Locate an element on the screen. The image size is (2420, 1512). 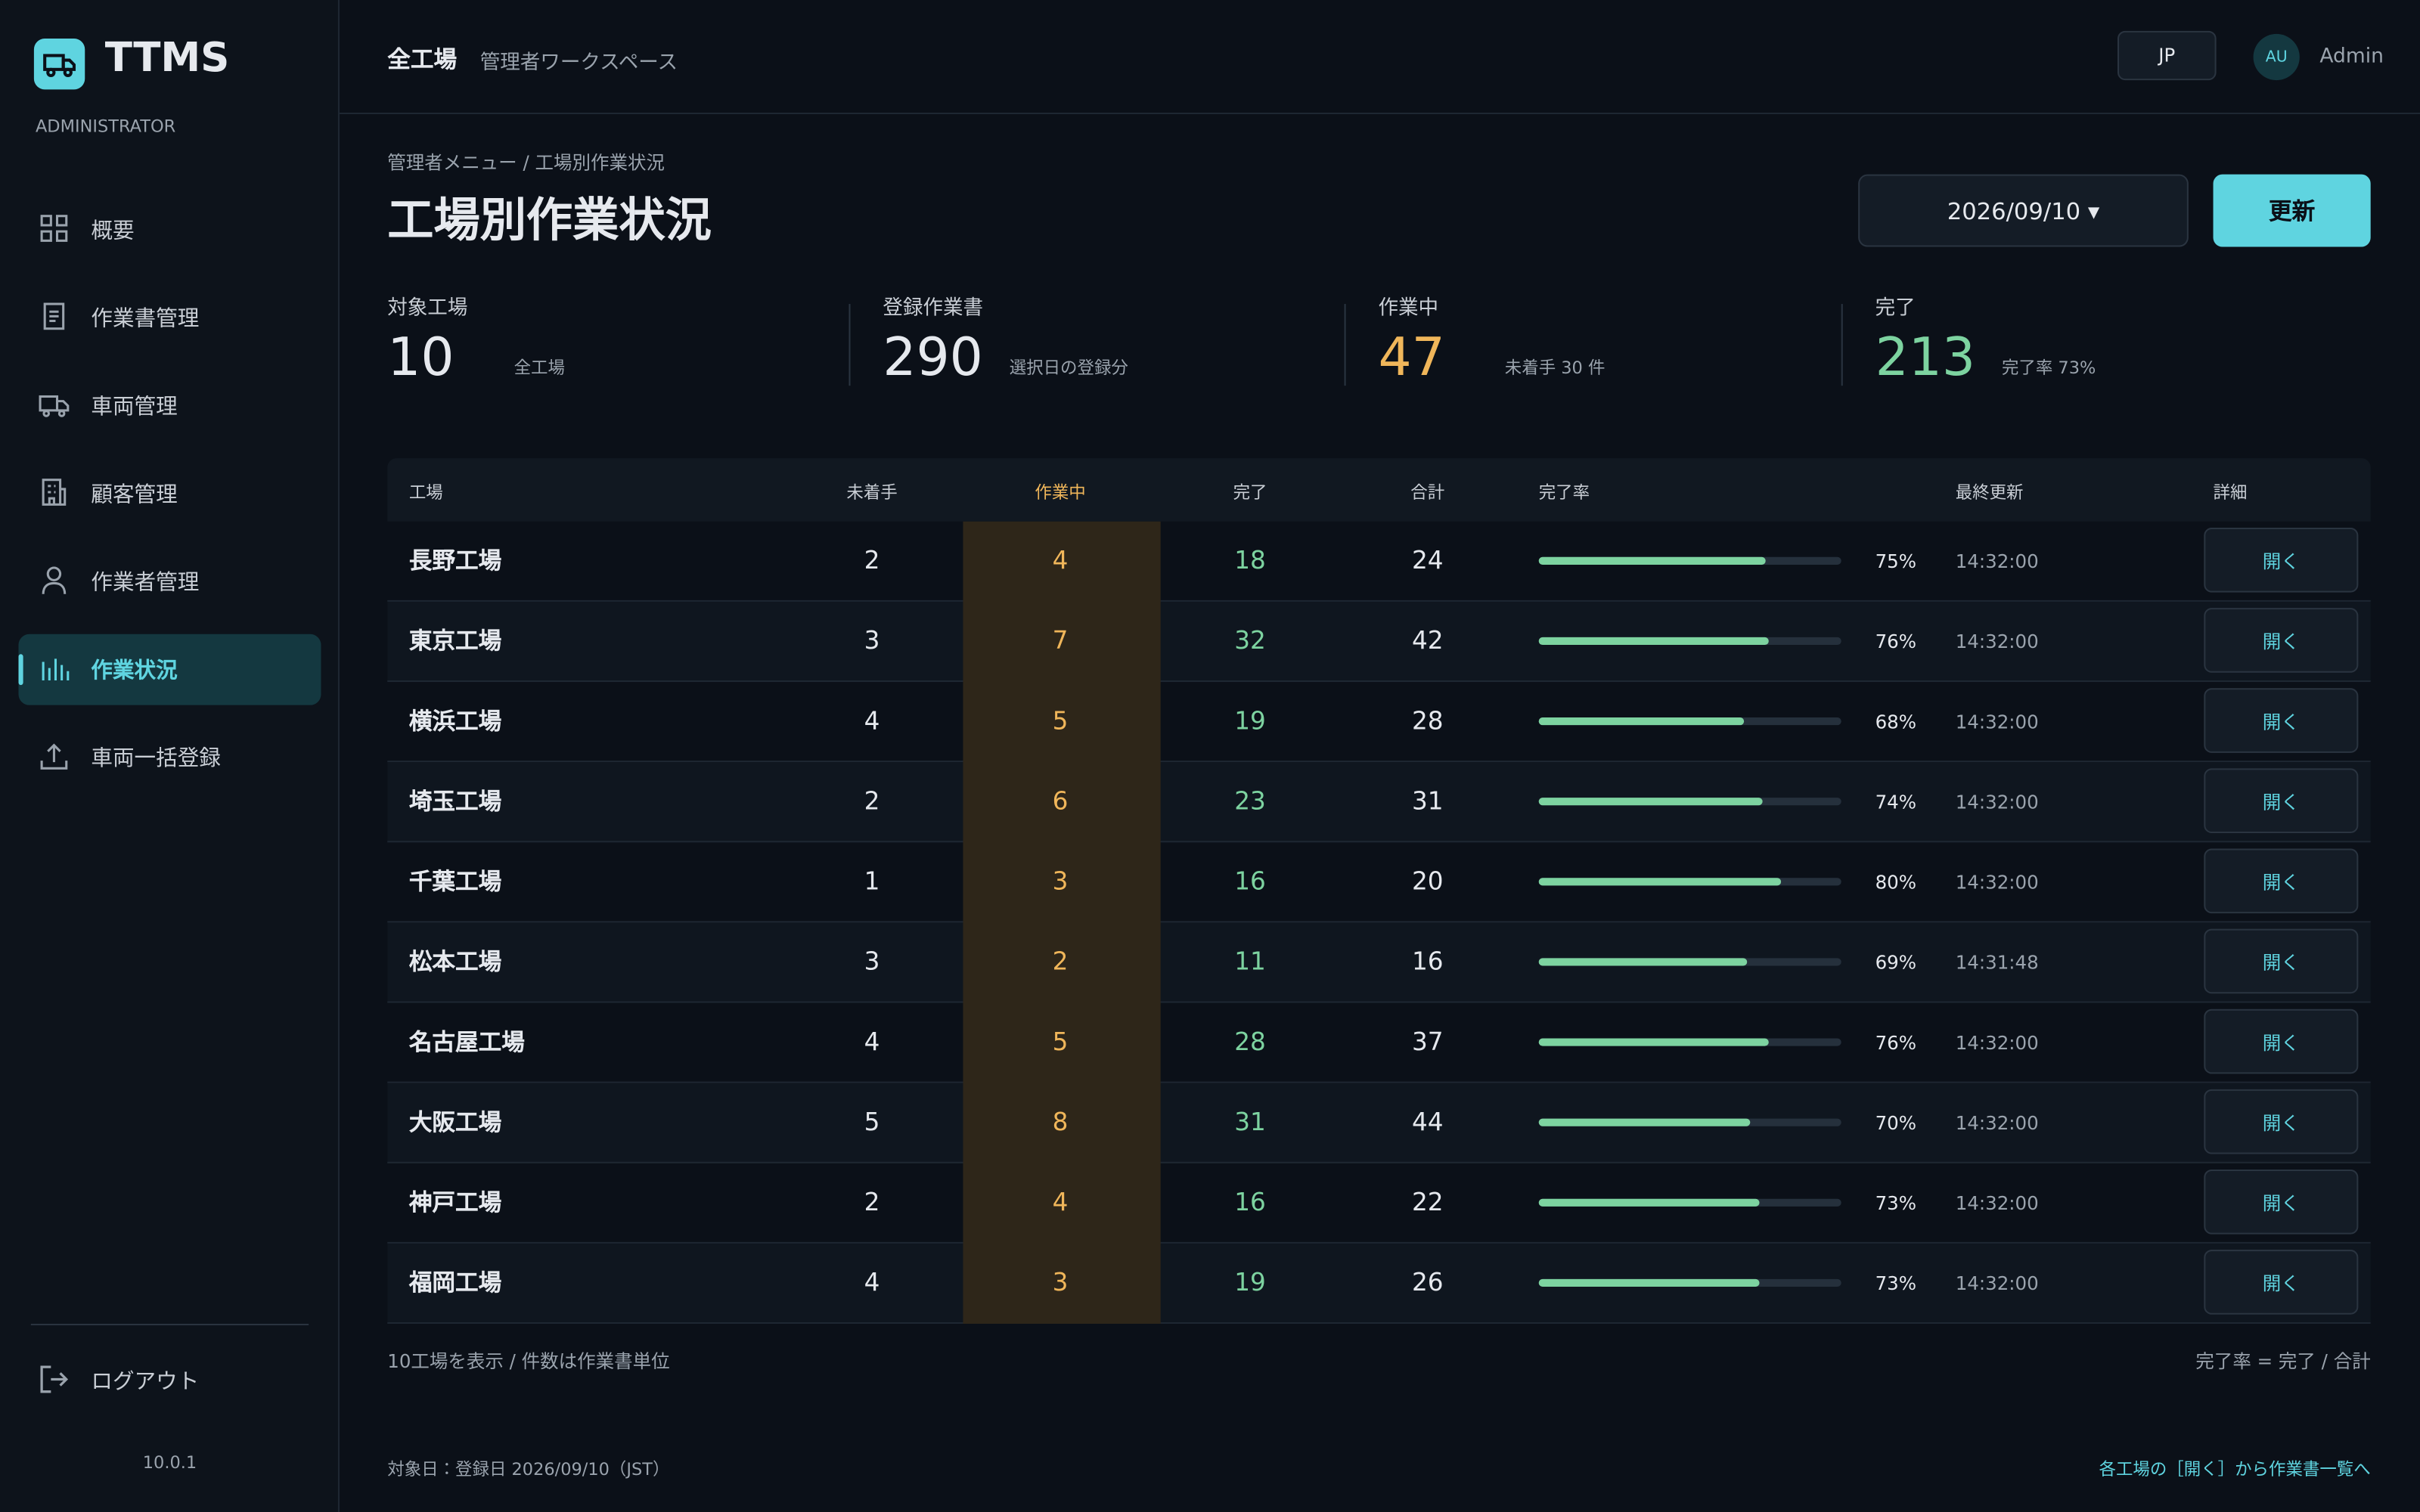
count-cell: 37 is located at coordinates (1427, 1041).